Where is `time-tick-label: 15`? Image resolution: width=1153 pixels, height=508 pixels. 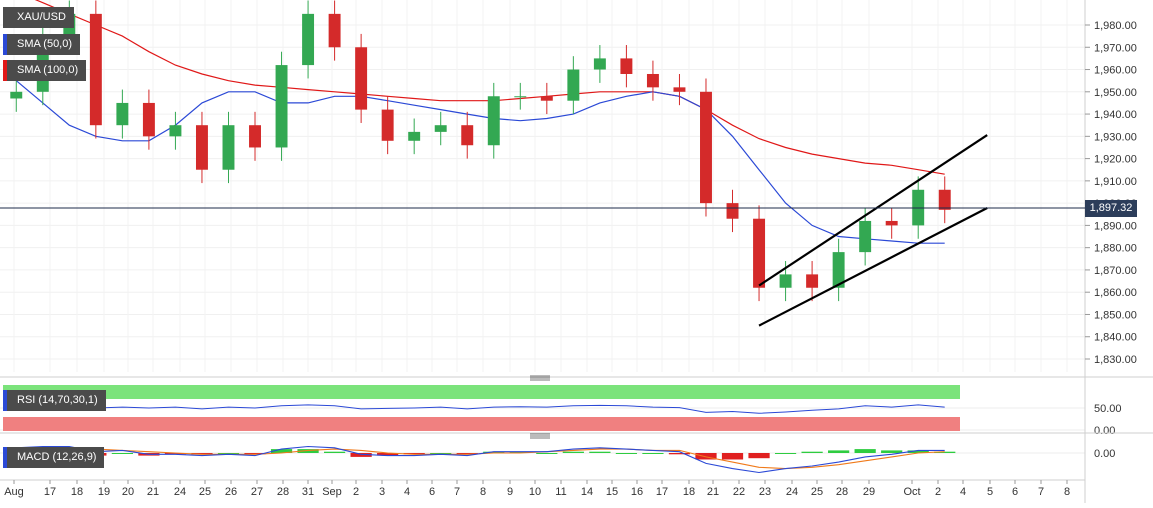
time-tick-label: 15 is located at coordinates (612, 492).